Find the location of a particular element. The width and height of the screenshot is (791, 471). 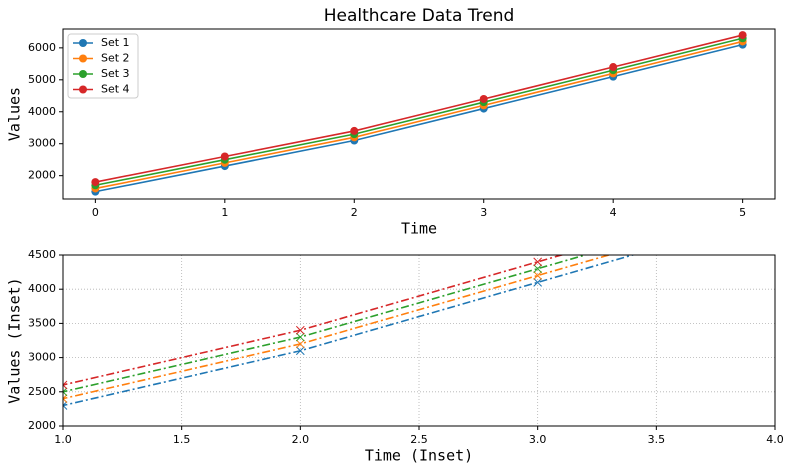

x-tick-label: 5 is located at coordinates (742, 212).